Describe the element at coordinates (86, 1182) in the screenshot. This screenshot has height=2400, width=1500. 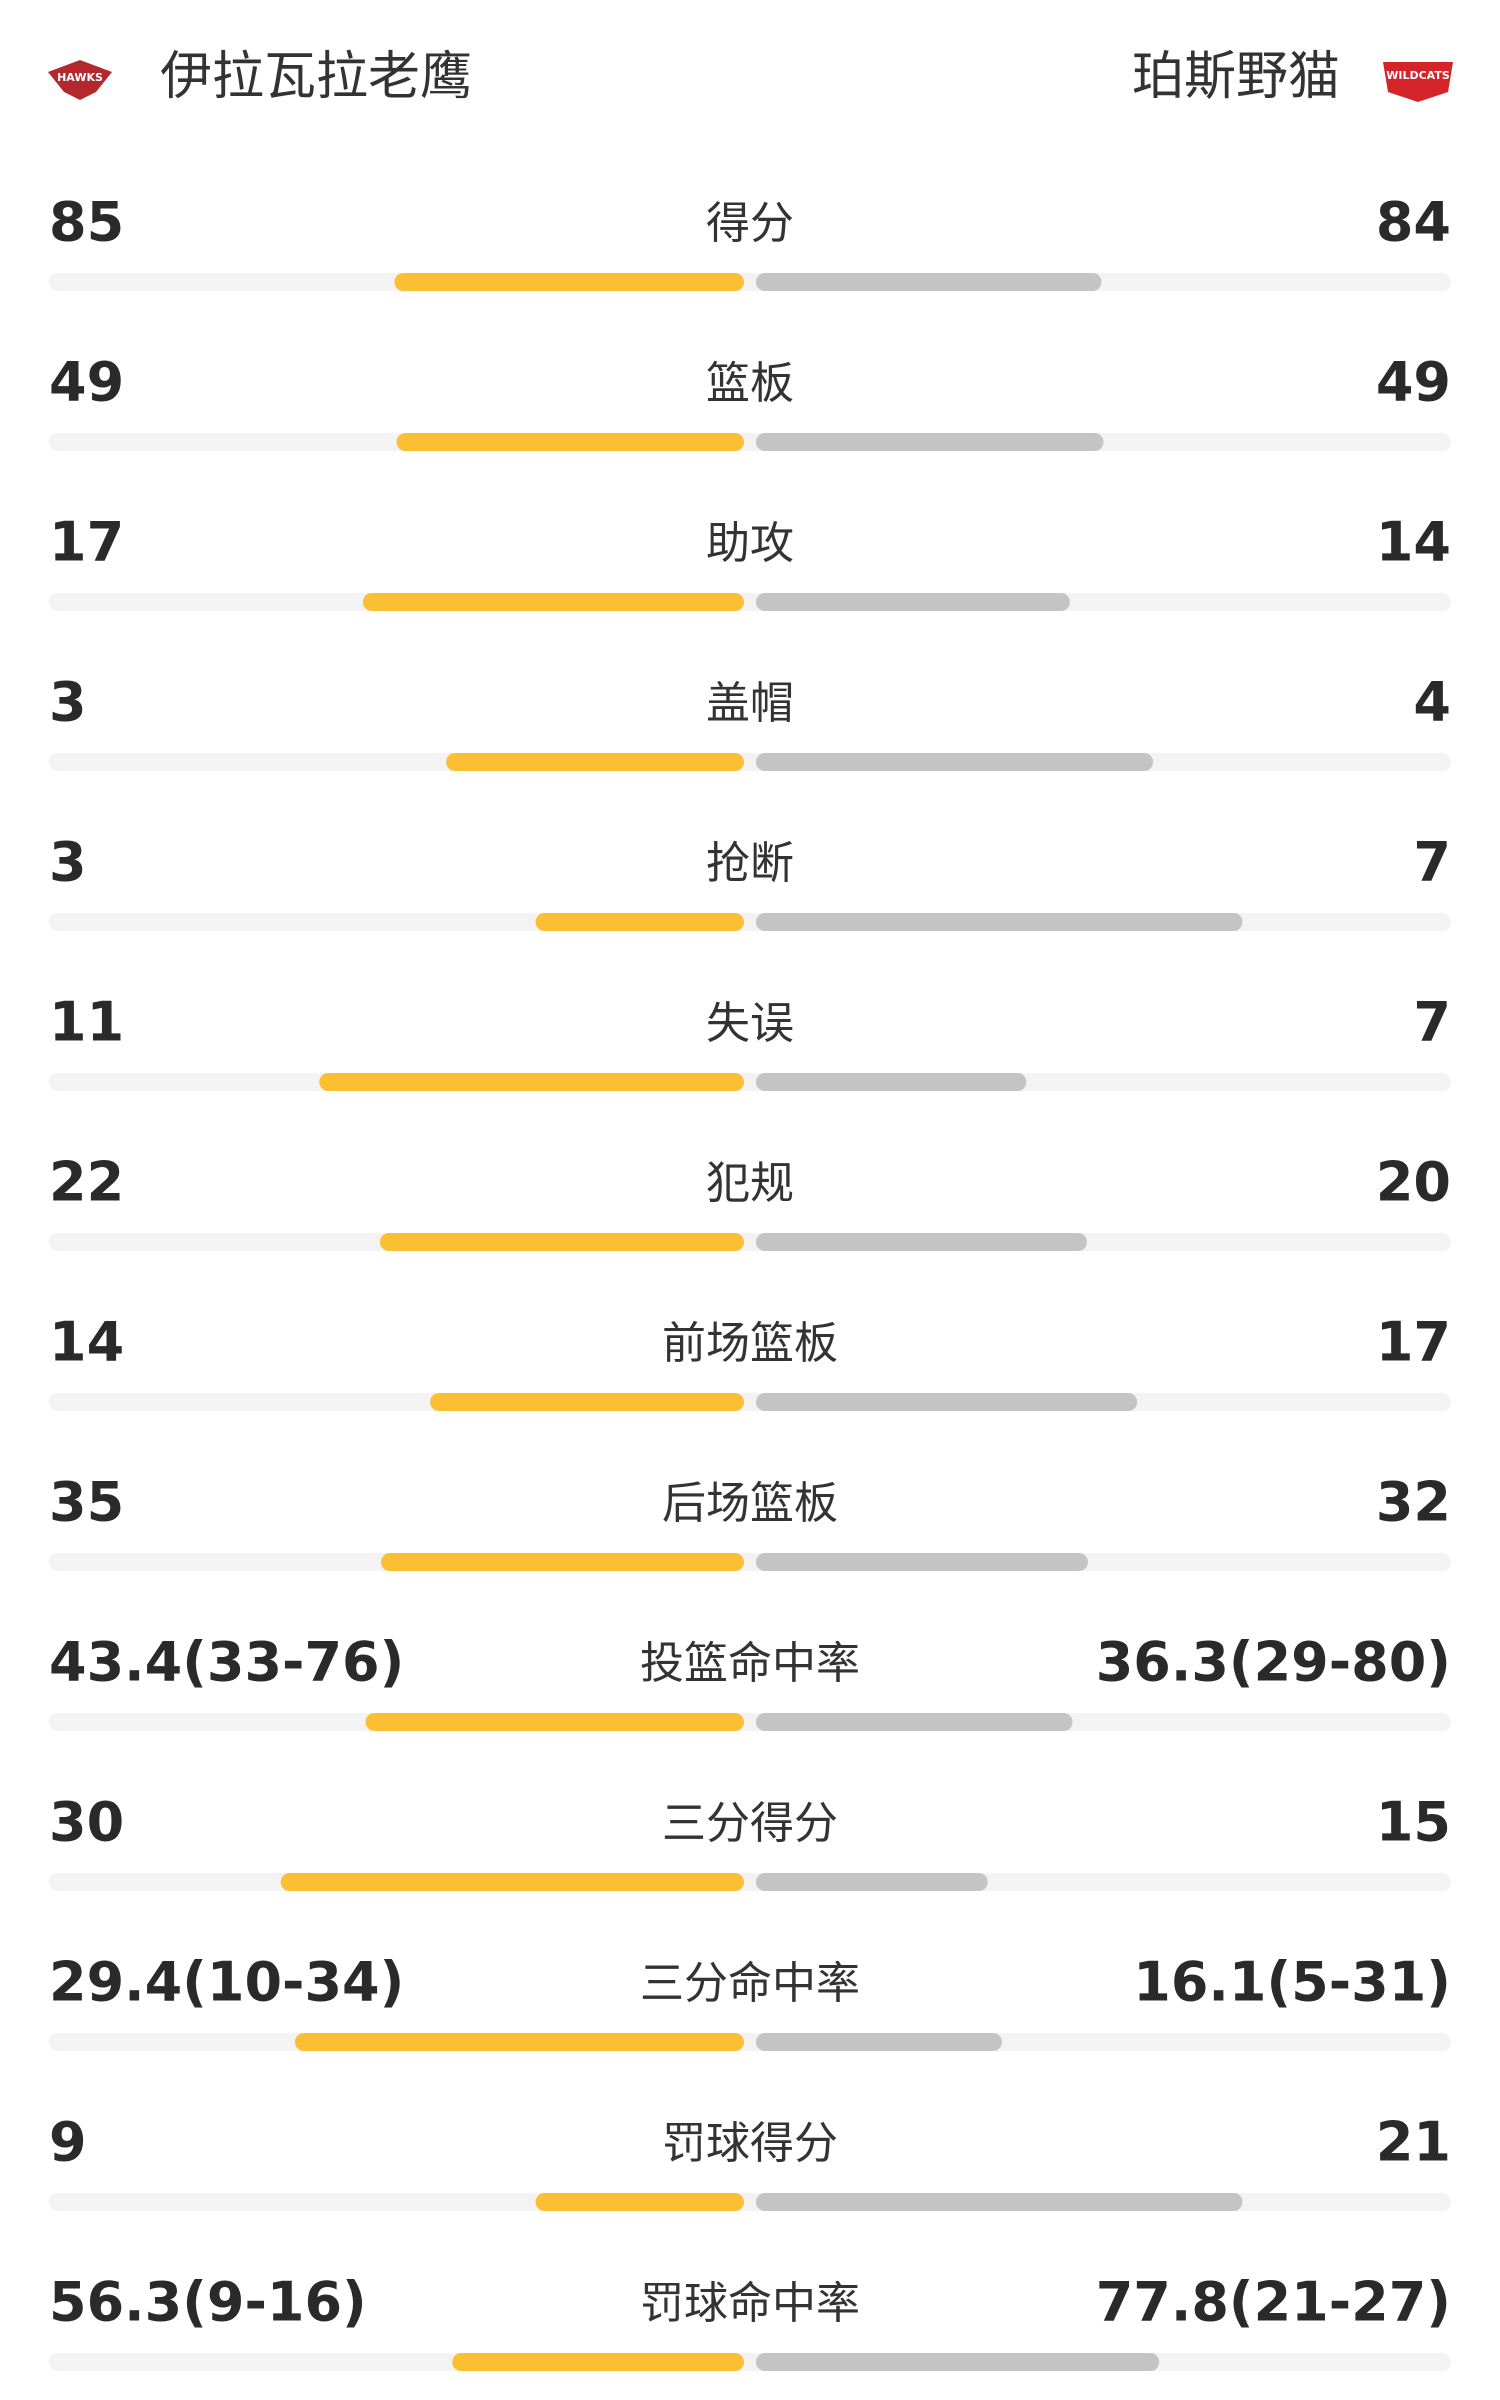
I see `home-value: 22` at that location.